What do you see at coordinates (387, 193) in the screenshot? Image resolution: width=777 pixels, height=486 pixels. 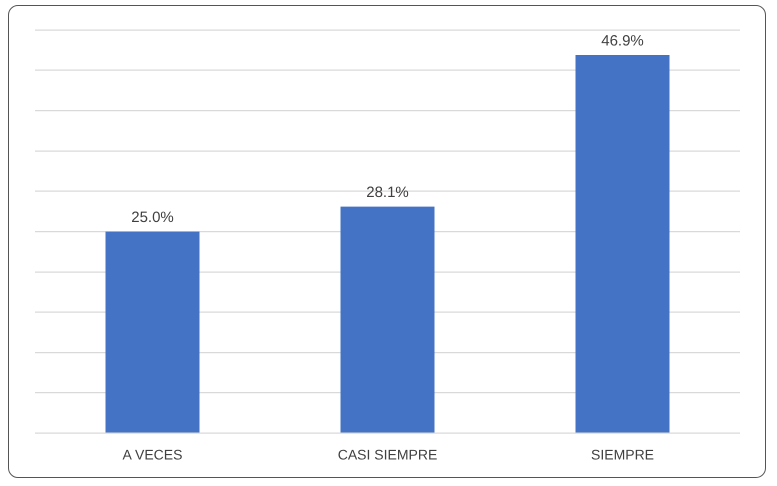 I see `data-label: 28.1%` at bounding box center [387, 193].